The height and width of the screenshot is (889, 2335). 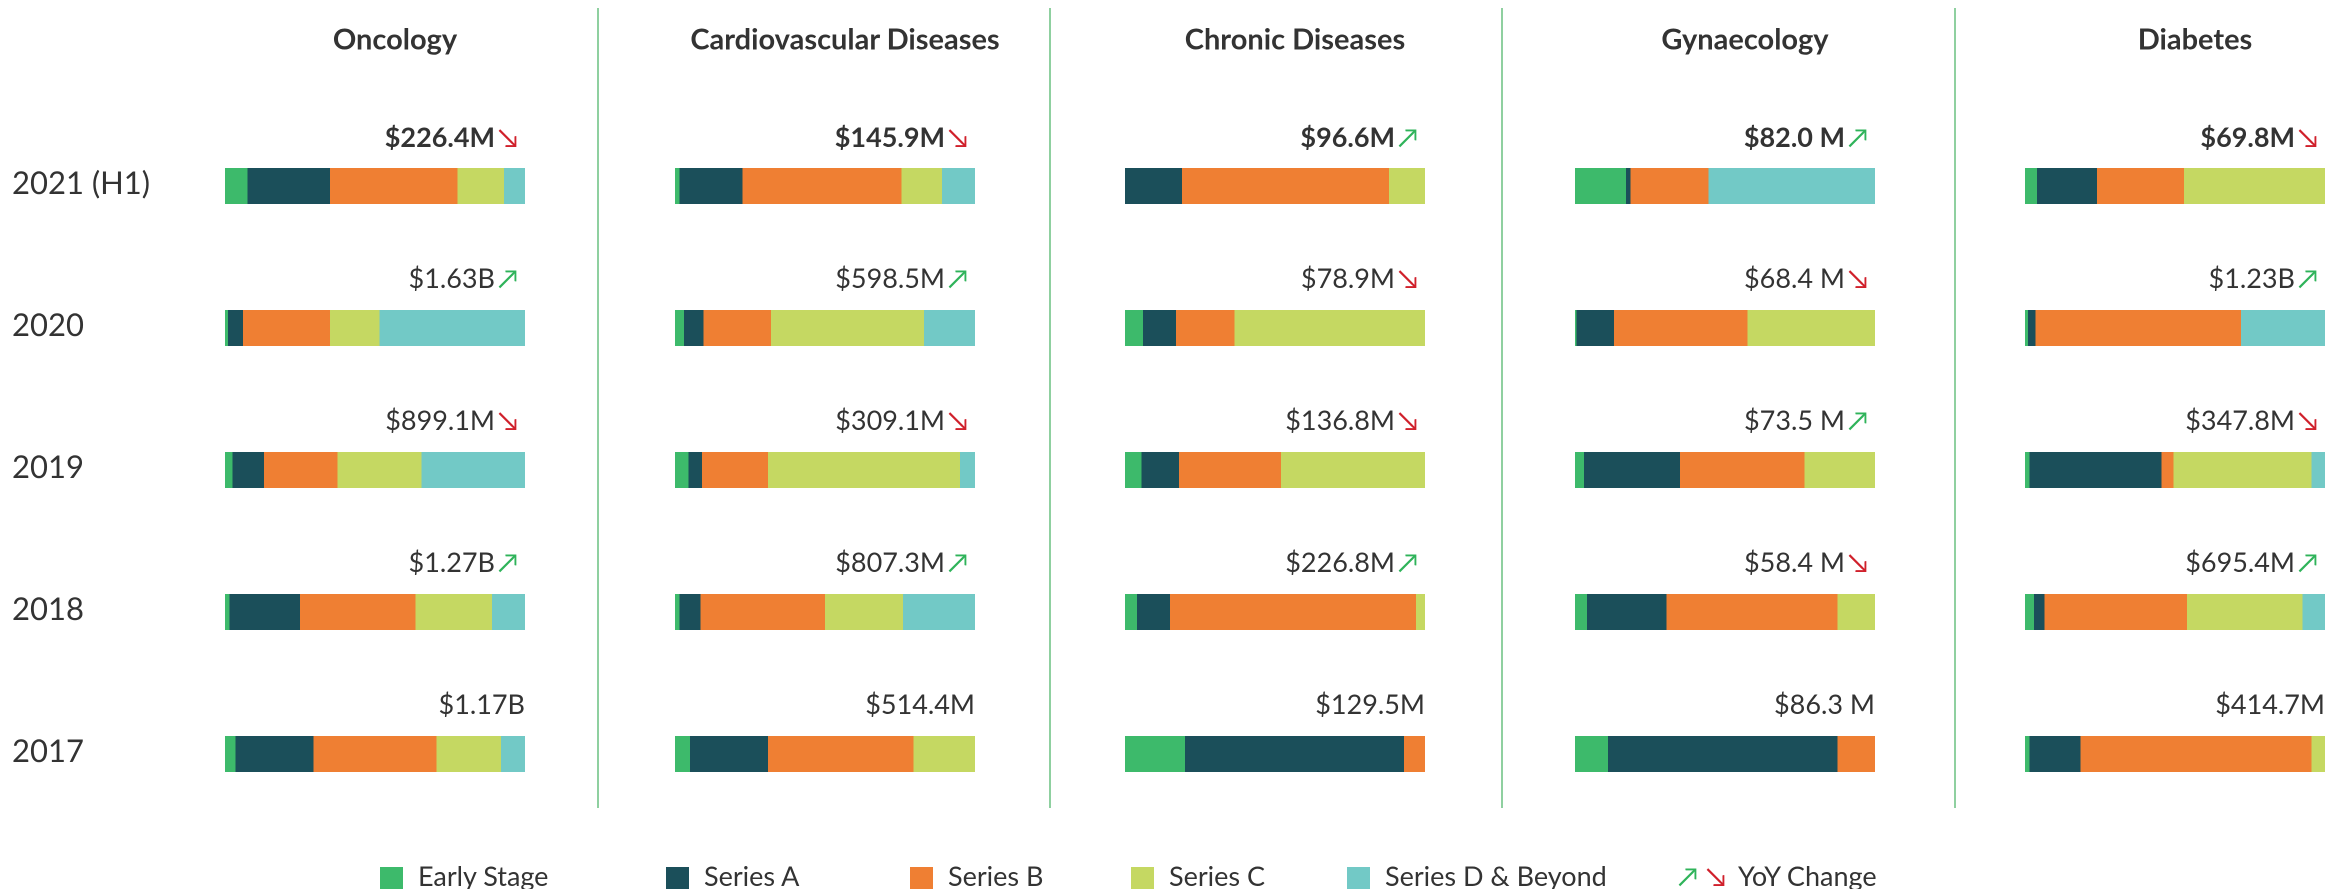 What do you see at coordinates (81, 182) in the screenshot?
I see `year-label: 2021 (H1)` at bounding box center [81, 182].